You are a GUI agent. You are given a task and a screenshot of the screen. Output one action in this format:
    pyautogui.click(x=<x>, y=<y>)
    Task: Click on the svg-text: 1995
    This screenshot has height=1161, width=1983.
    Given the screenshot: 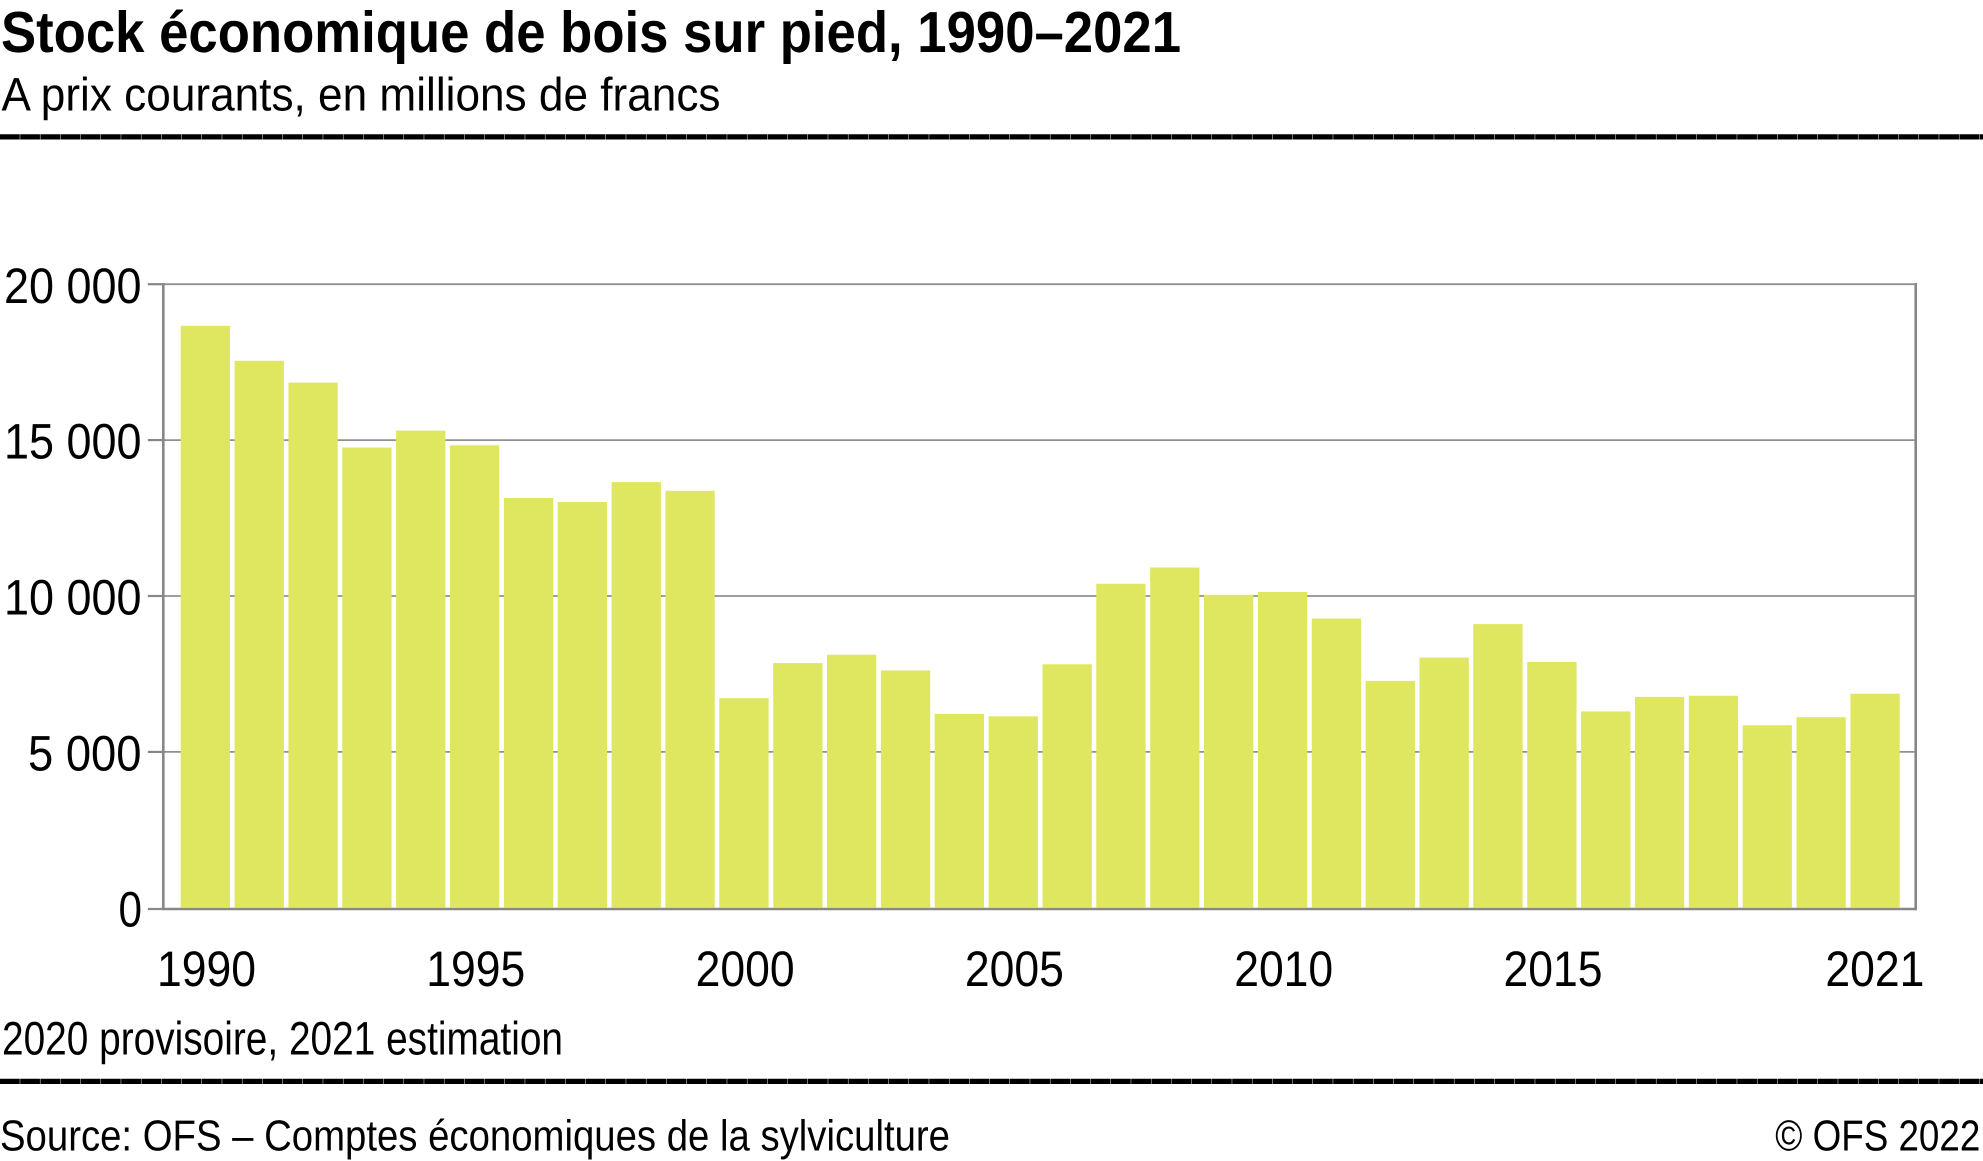 What is the action you would take?
    pyautogui.click(x=475, y=969)
    